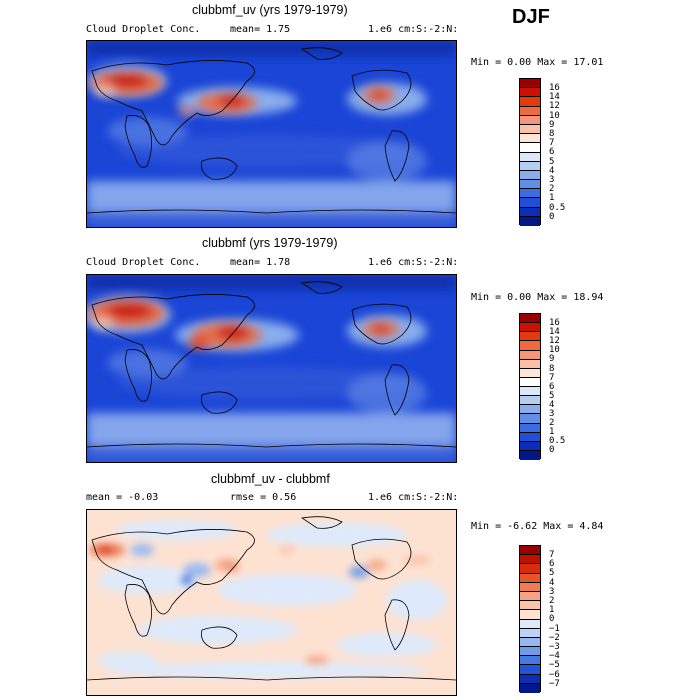 Image resolution: width=700 pixels, height=700 pixels. What do you see at coordinates (537, 526) in the screenshot?
I see `panel-3-minmax: Min = -6.62 Max = 4.84` at bounding box center [537, 526].